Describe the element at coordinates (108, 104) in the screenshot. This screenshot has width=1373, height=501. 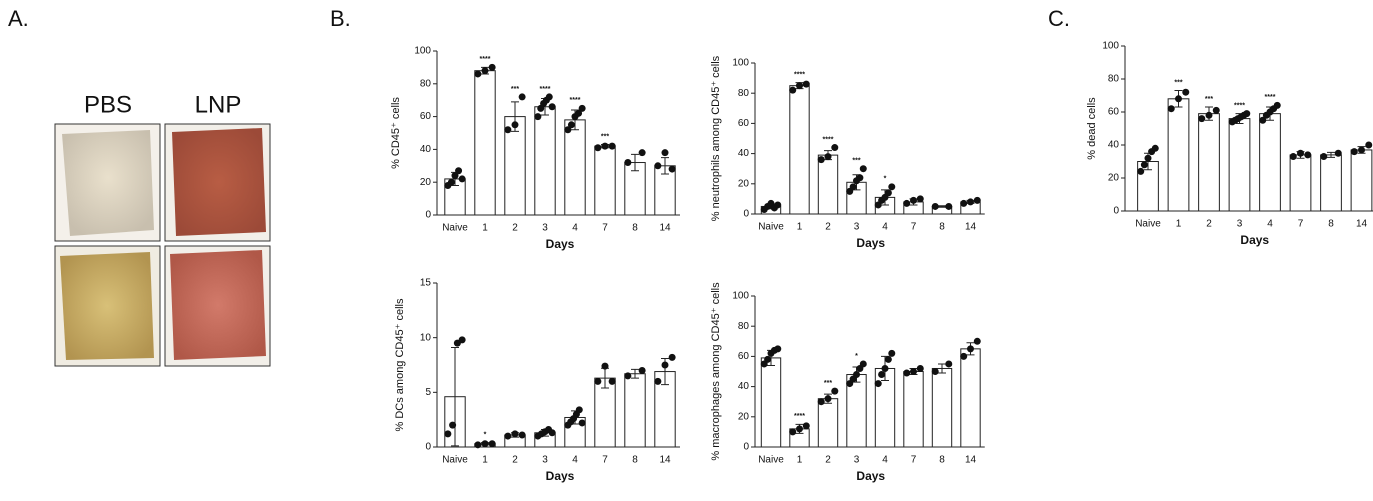
I see `photo-label: PBS` at that location.